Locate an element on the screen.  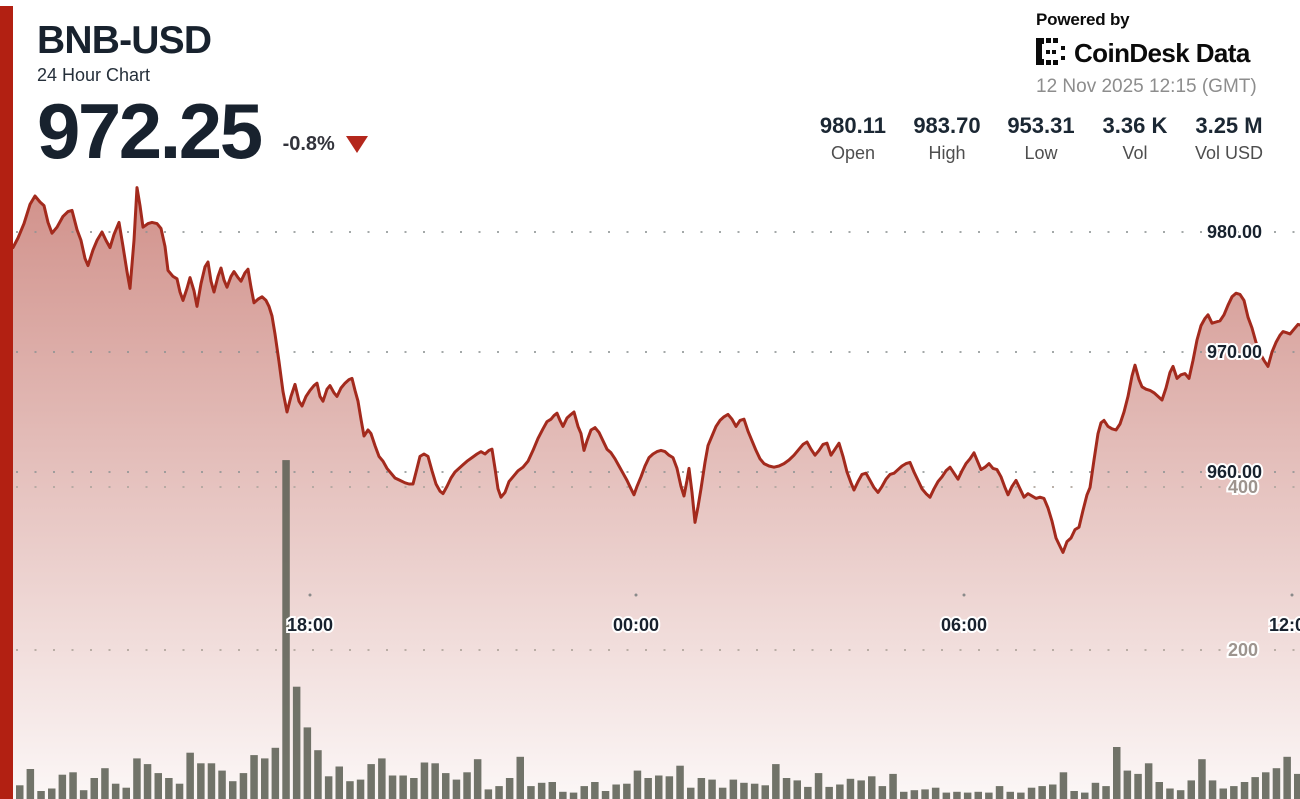
stat-vol-label: Vol is located at coordinates (1135, 153).